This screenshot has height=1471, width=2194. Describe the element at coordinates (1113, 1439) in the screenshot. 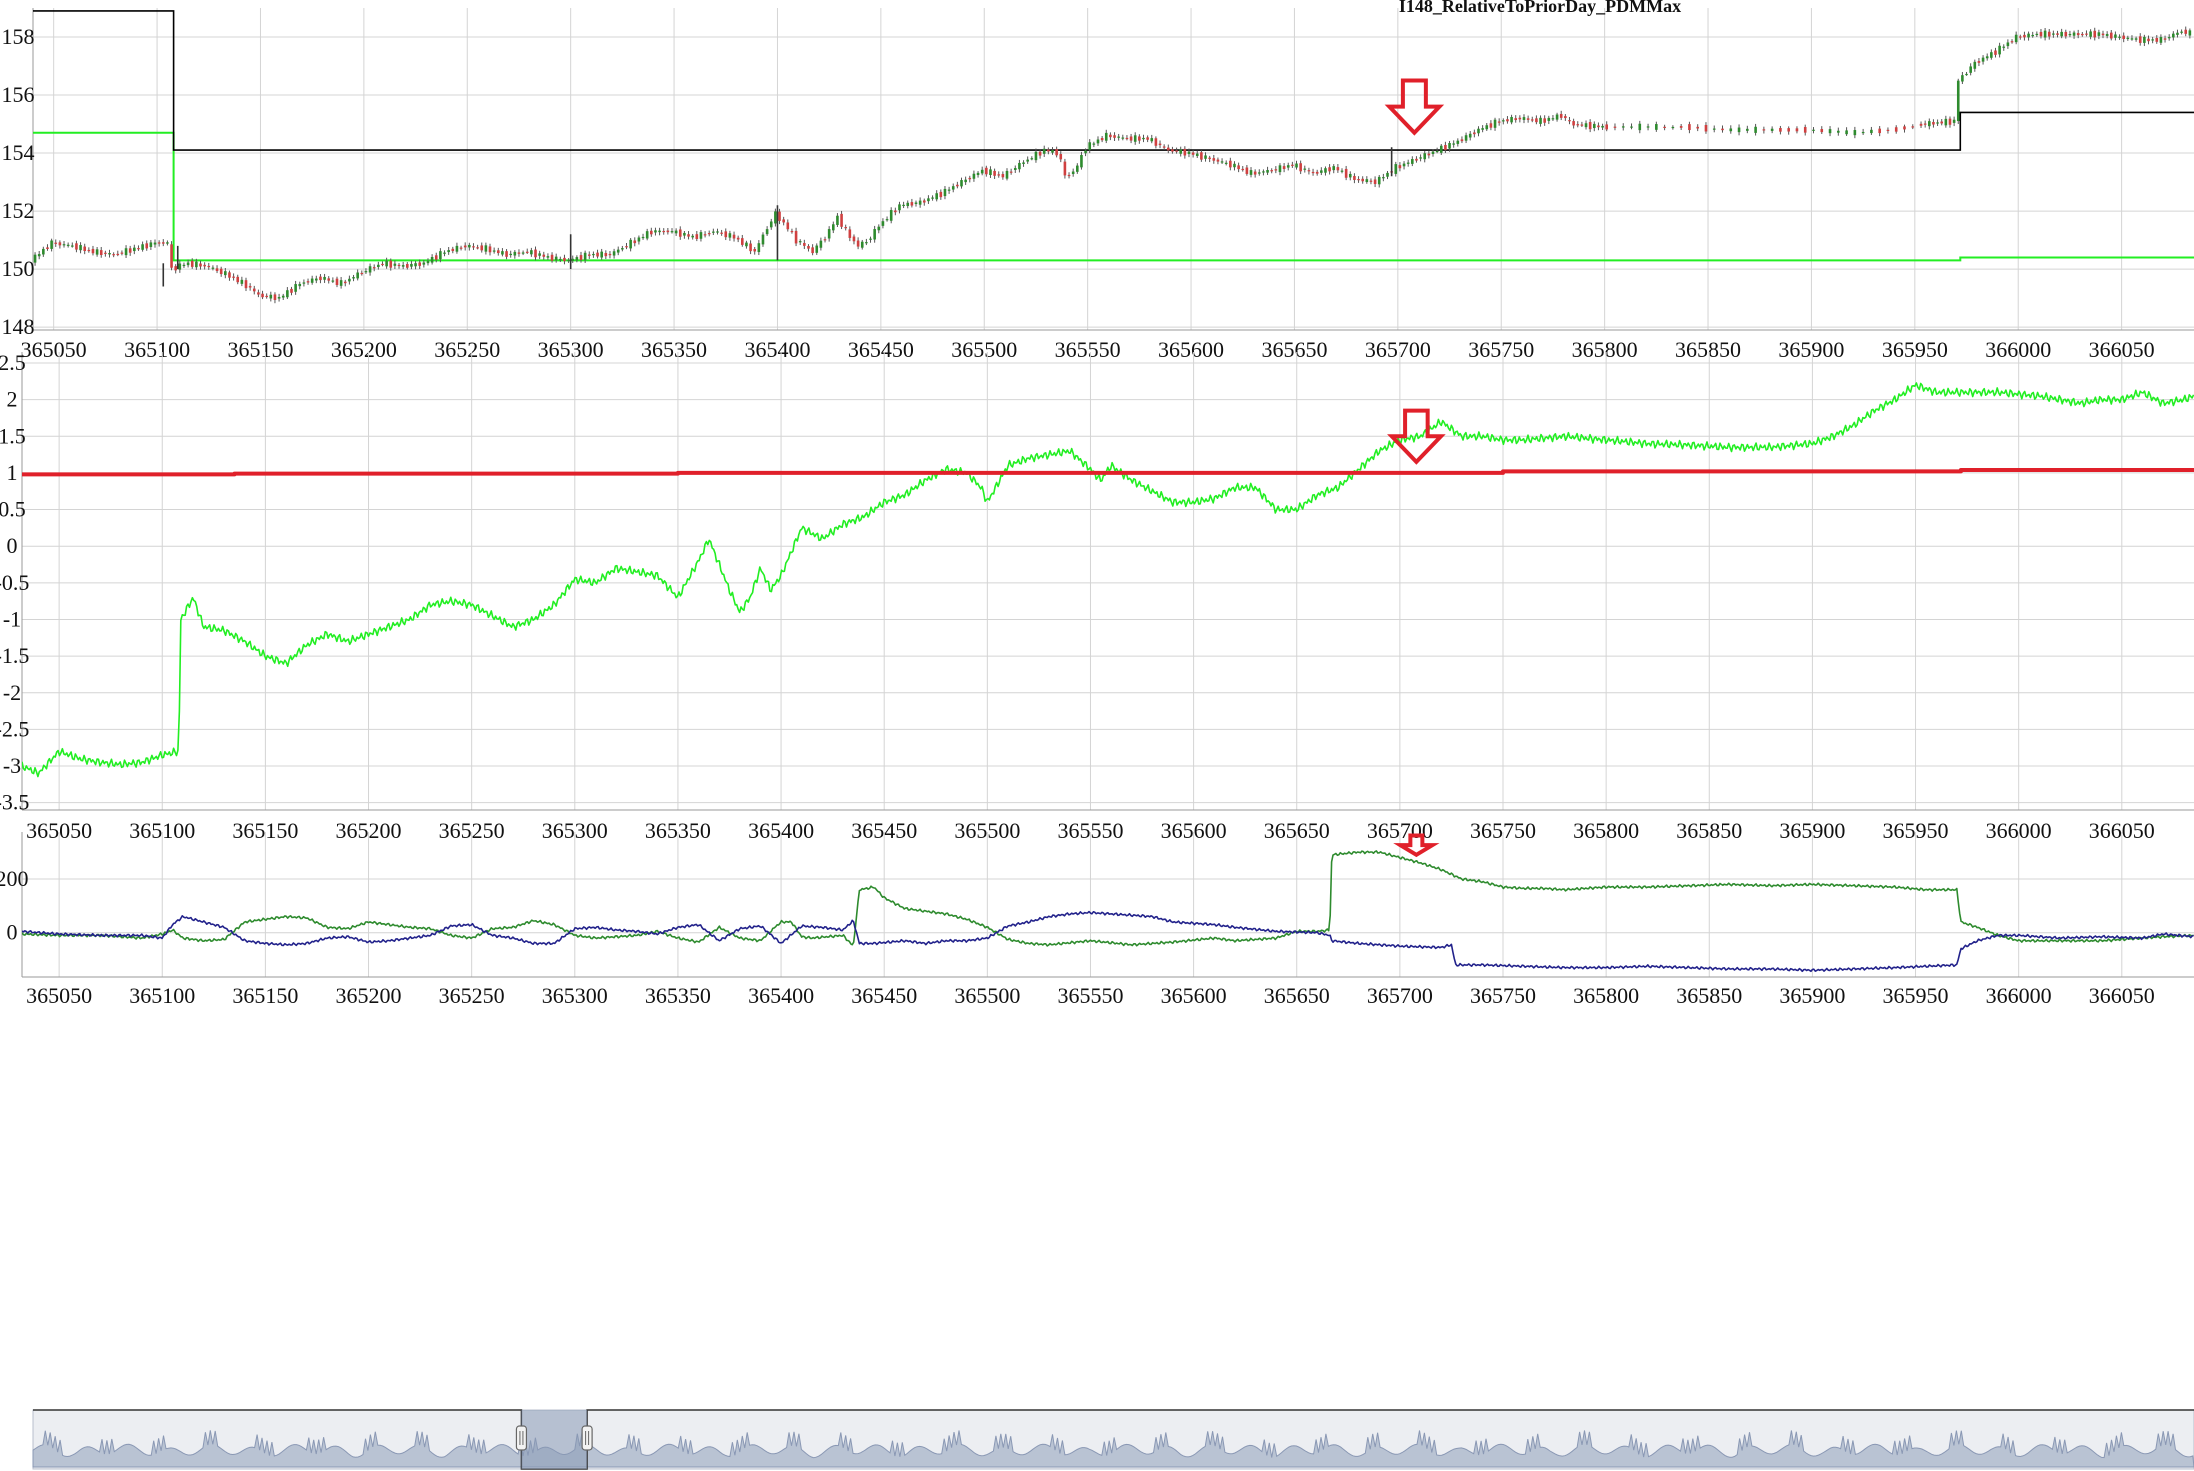

I see `range-navigator` at that location.